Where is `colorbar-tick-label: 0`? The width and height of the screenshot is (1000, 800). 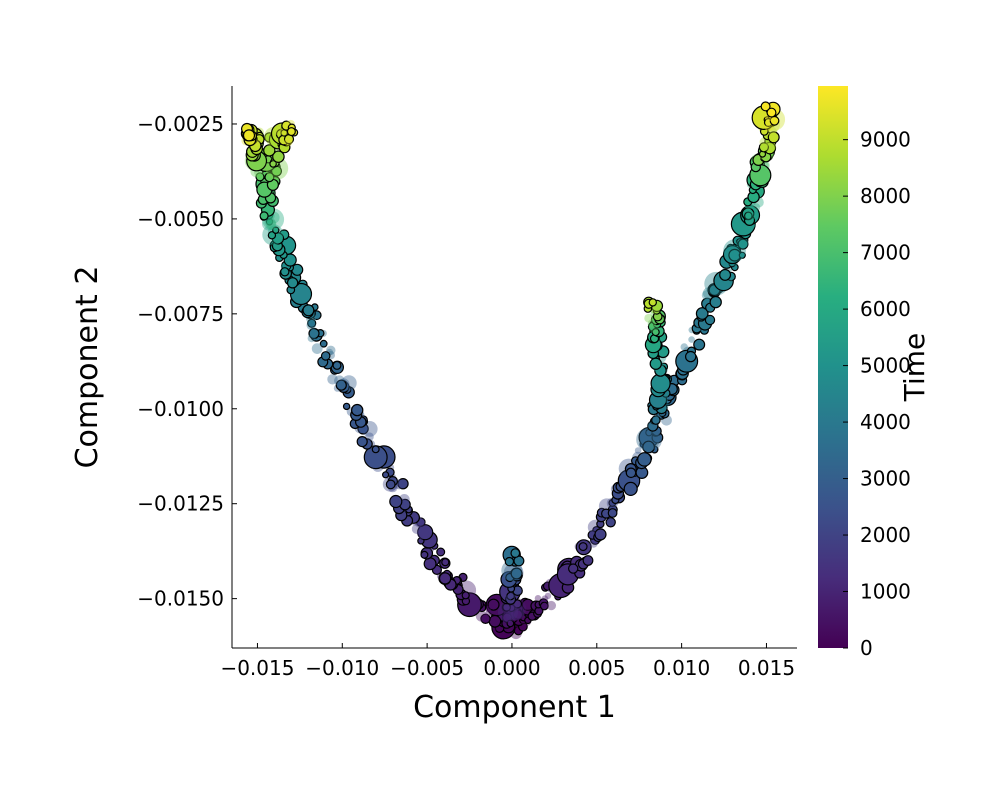
colorbar-tick-label: 0 is located at coordinates (866, 648).